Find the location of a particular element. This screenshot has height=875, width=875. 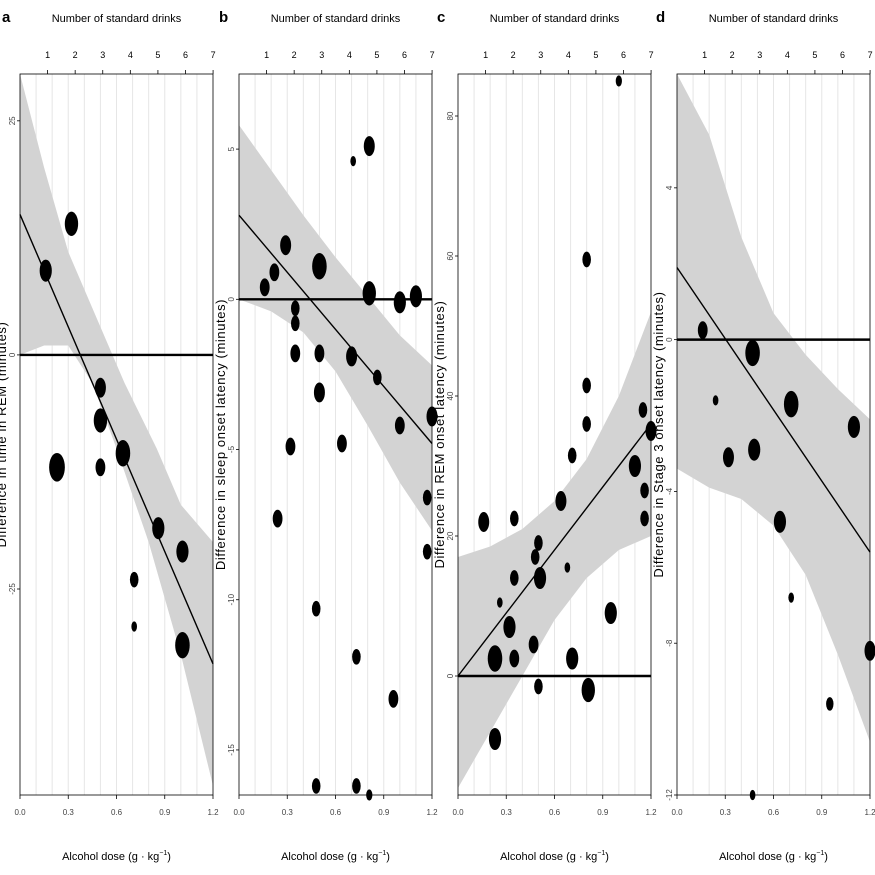

y-tick-label: -4 is located at coordinates (669, 491).